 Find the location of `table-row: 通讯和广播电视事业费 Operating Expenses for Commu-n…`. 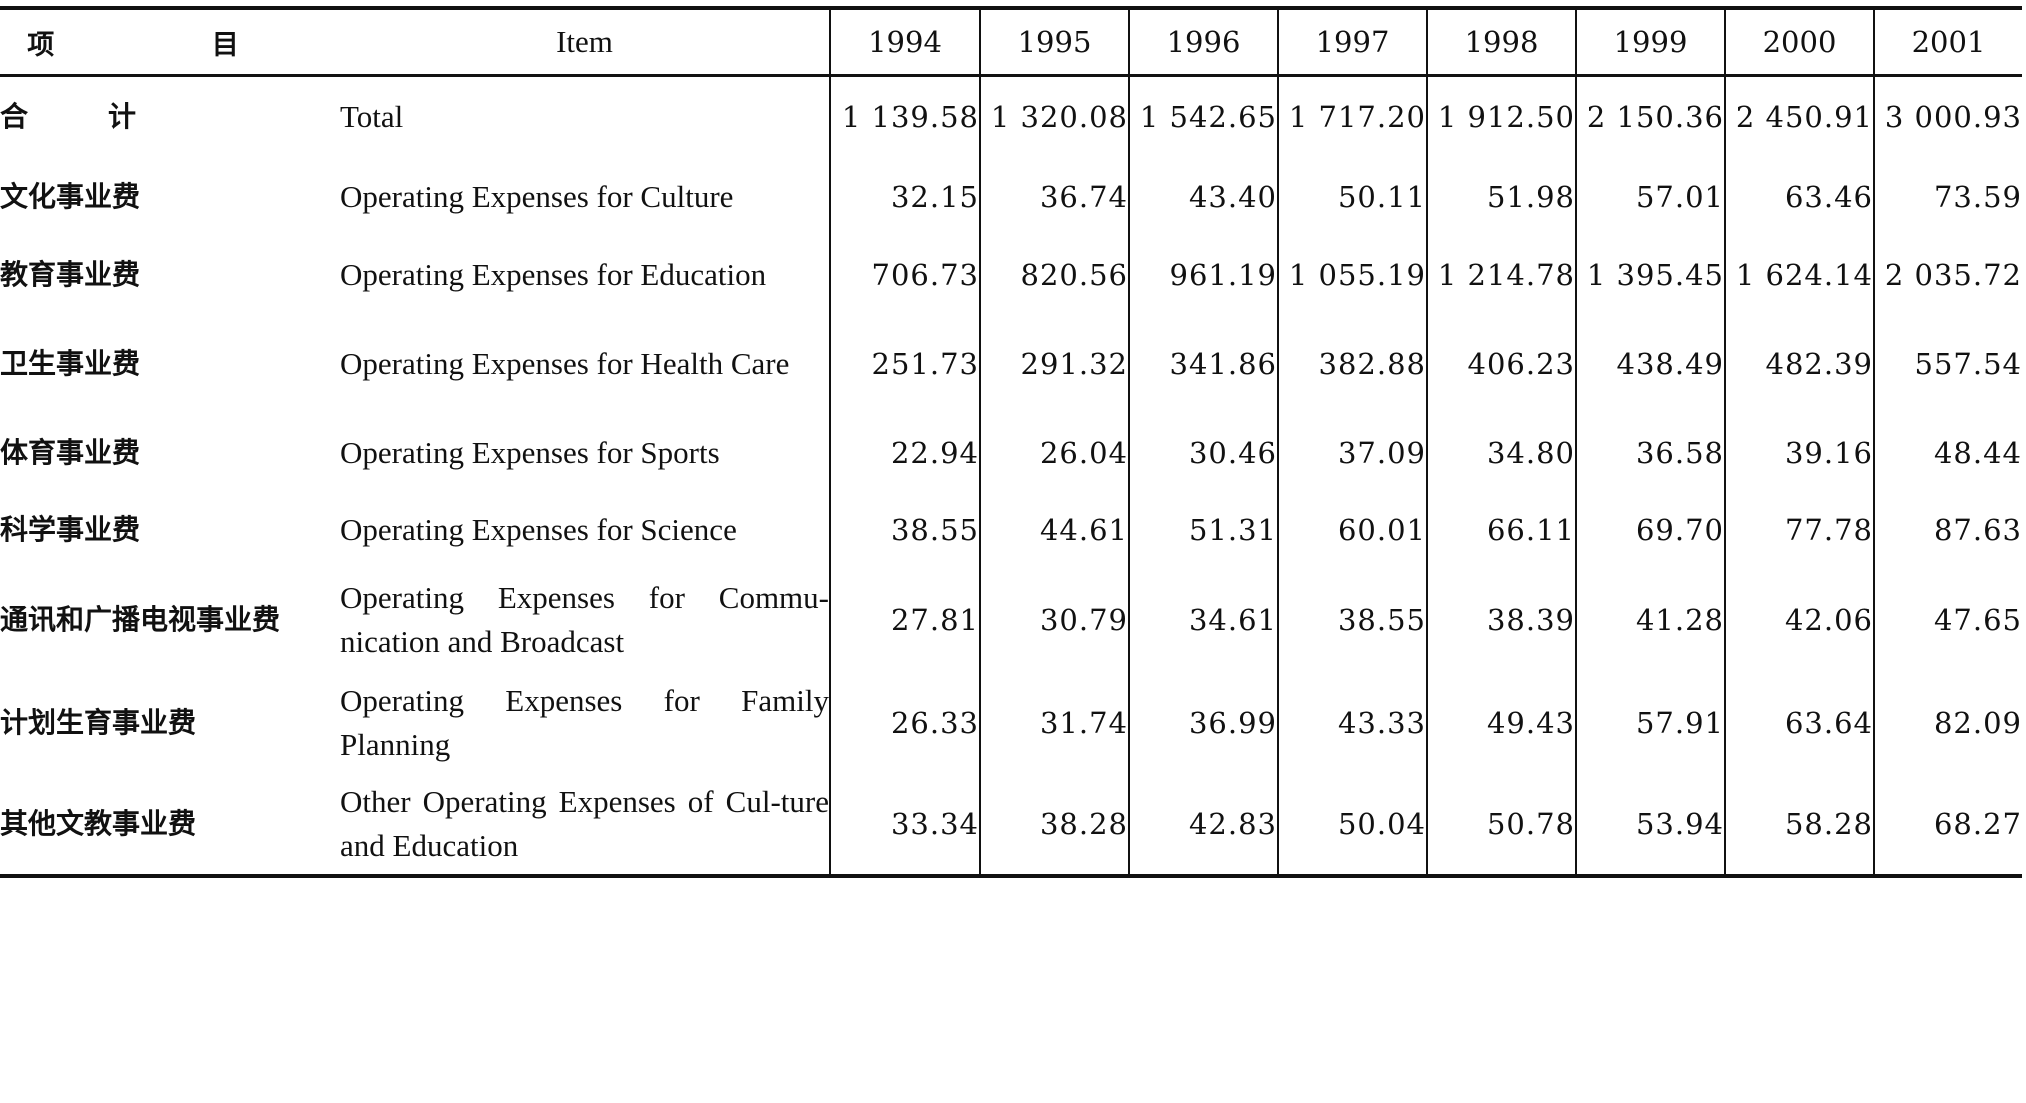

table-row: 通讯和广播电视事业费 Operating Expenses for Commu-n… is located at coordinates (1011, 619).